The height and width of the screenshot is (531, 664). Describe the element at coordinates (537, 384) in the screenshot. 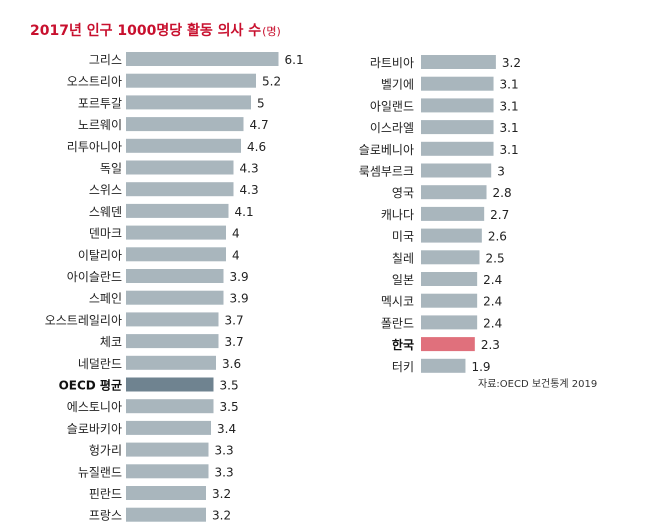

I see `source-note: 자료:OECD 보건통계 2019` at that location.